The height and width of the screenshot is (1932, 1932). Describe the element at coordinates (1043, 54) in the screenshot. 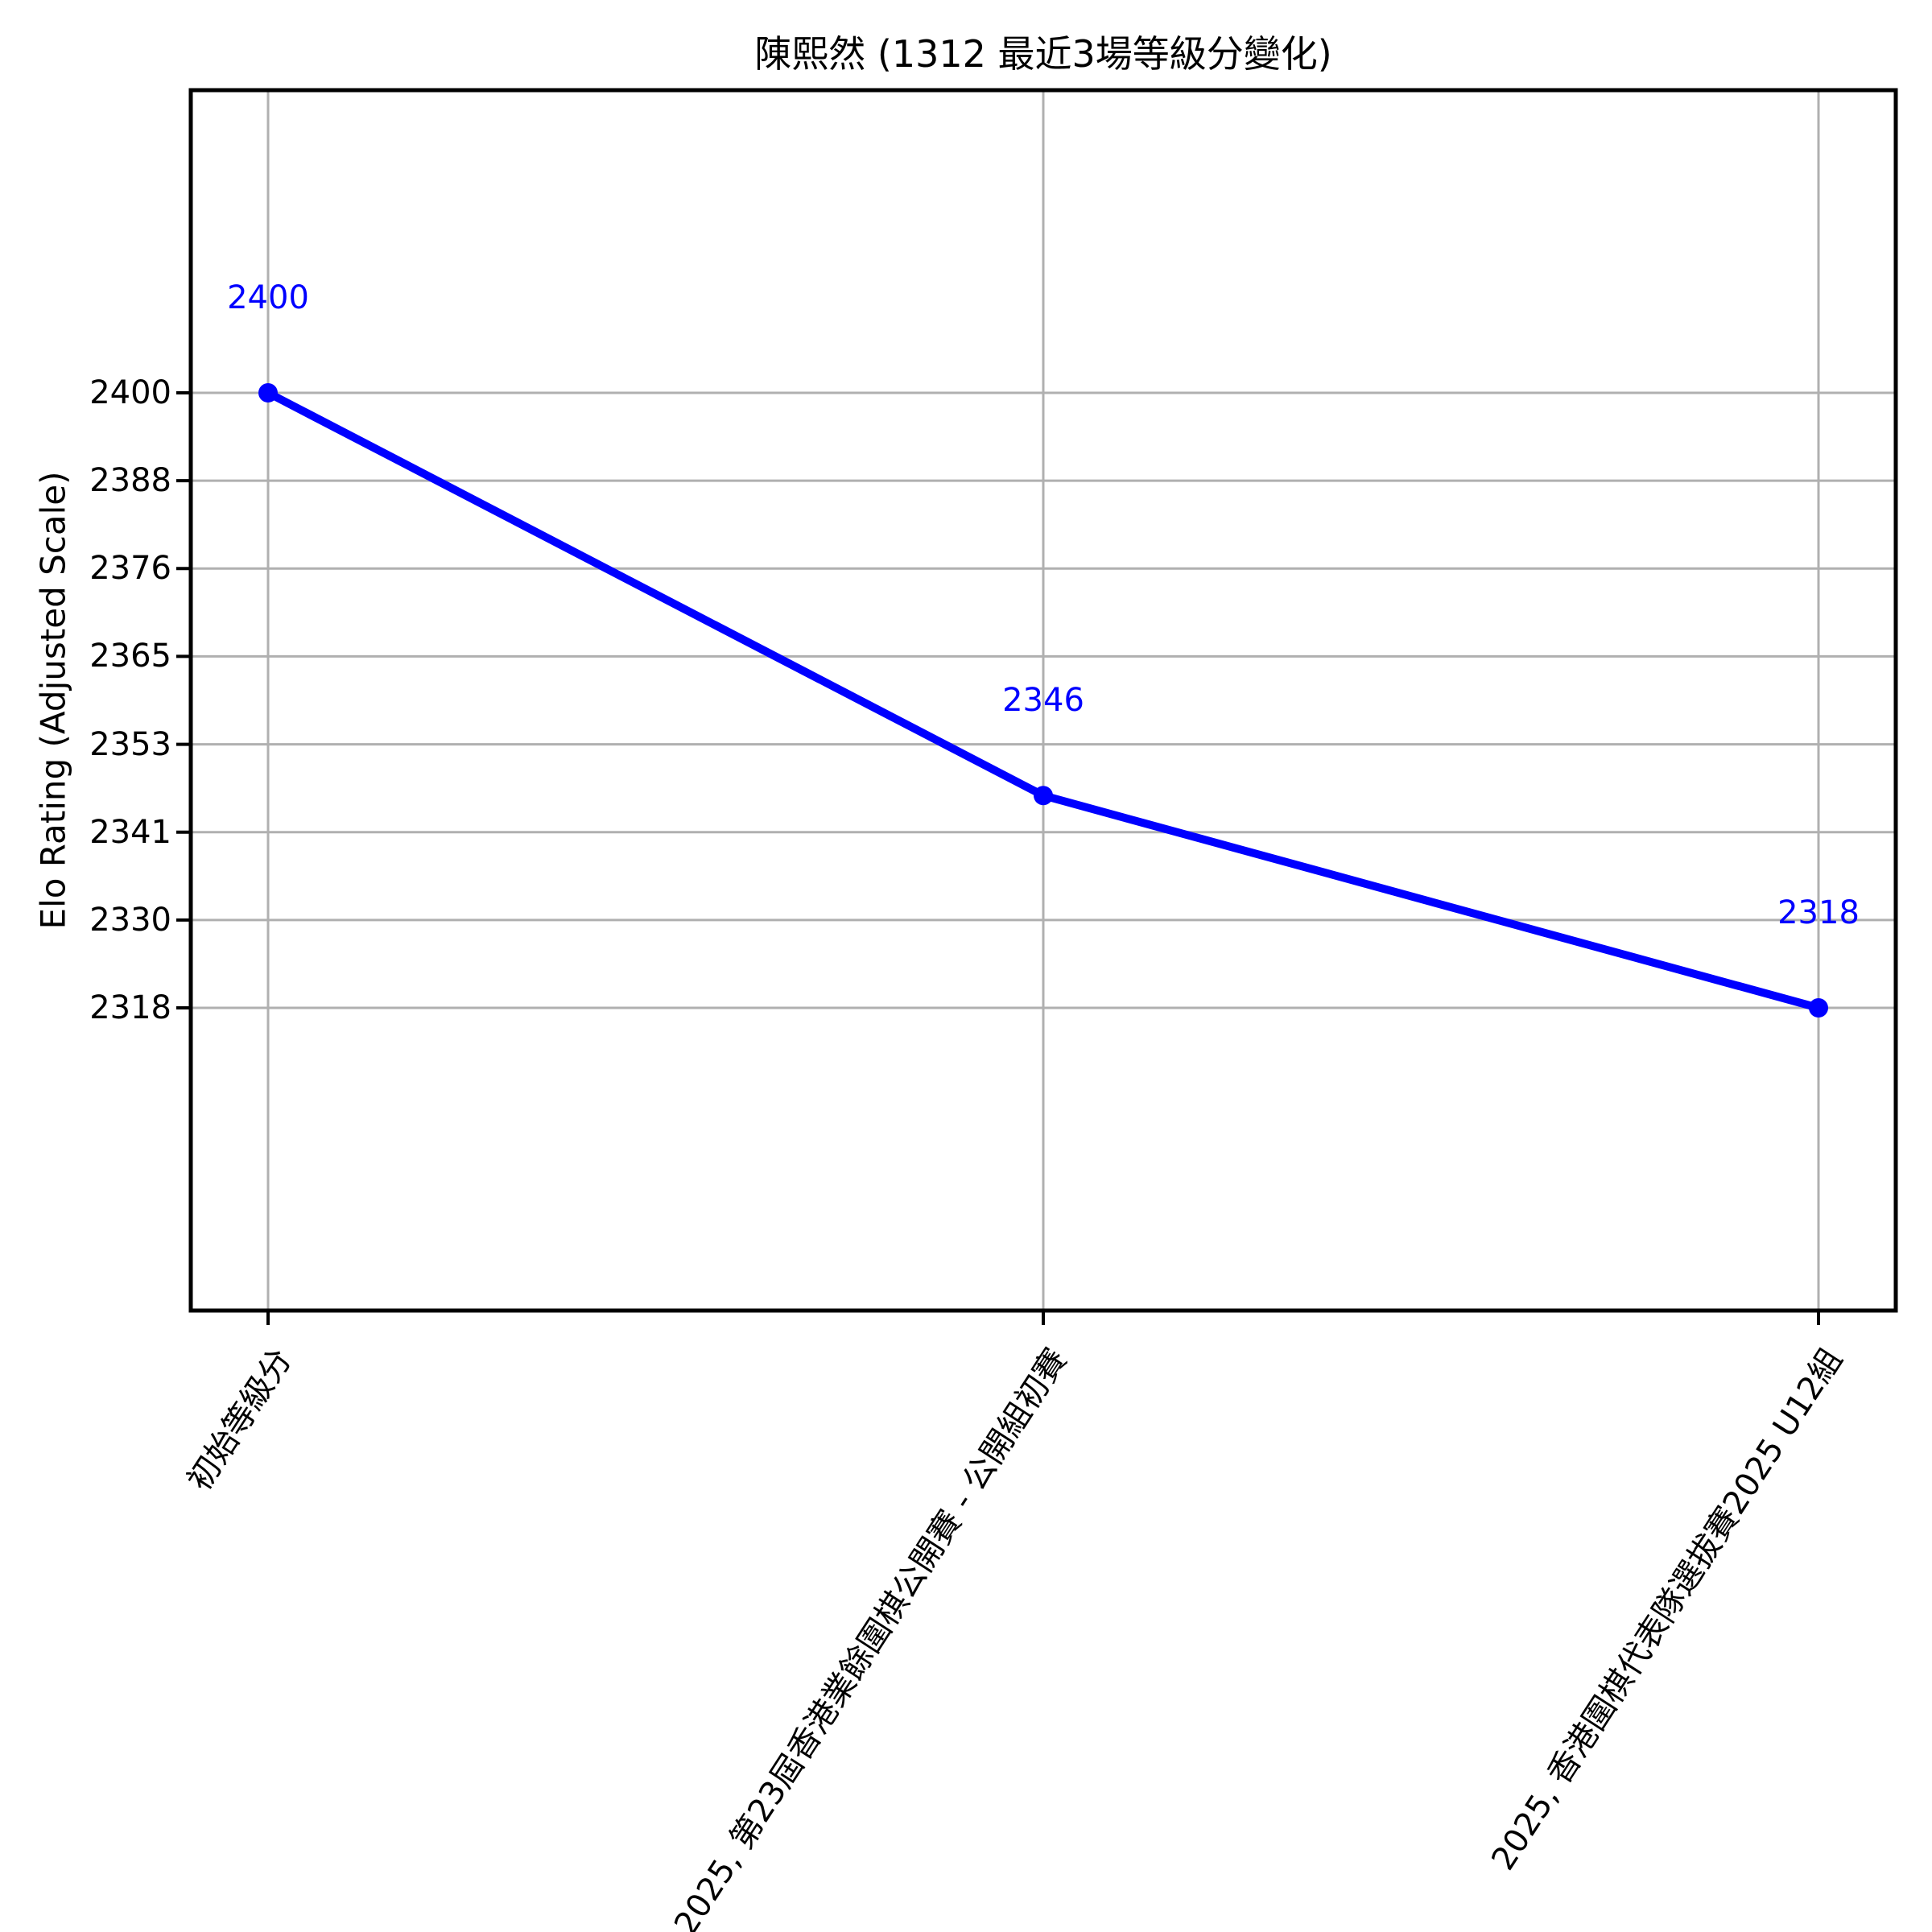

I see `chart-title: 陳熙然 (1312 最近3場等級分變化)` at that location.